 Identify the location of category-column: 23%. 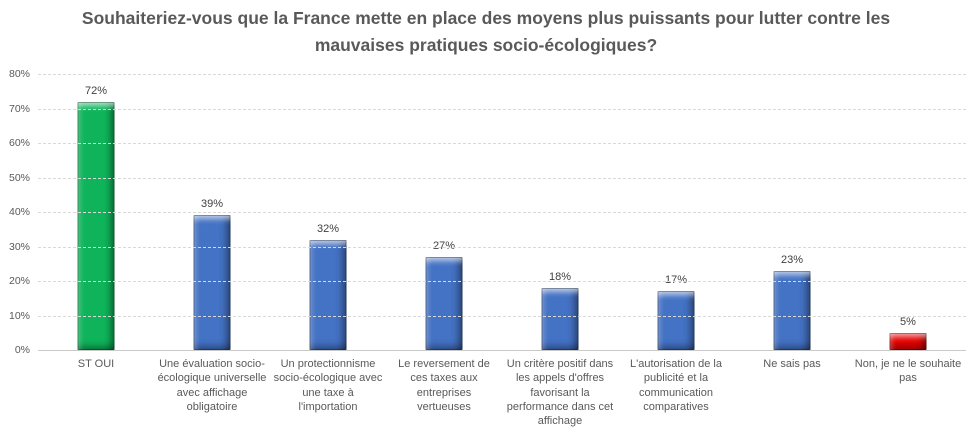
(792, 212).